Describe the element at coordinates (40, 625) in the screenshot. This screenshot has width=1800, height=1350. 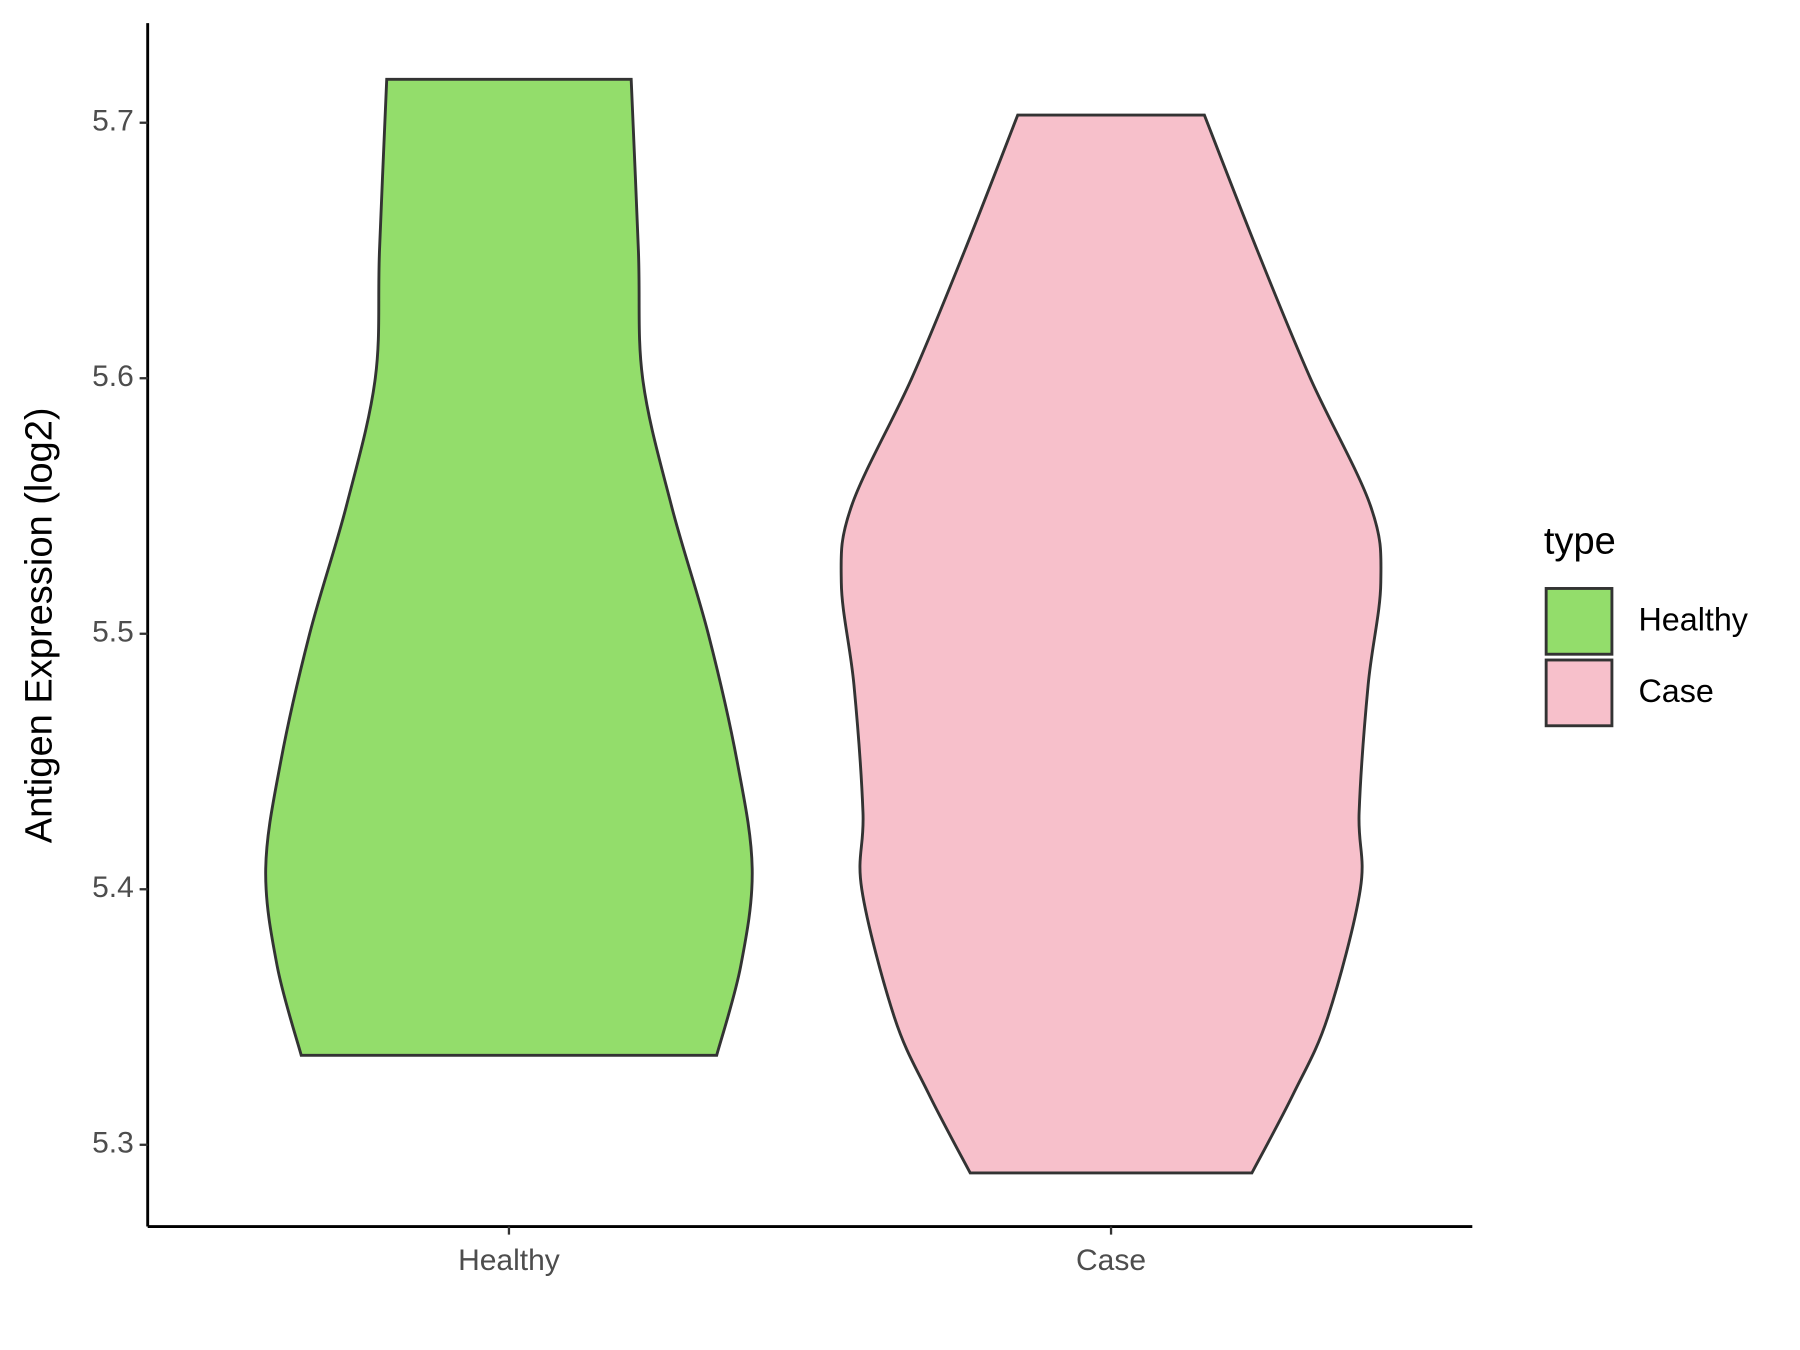
I see `y-axis-title: Antigen Expression (log2)` at that location.